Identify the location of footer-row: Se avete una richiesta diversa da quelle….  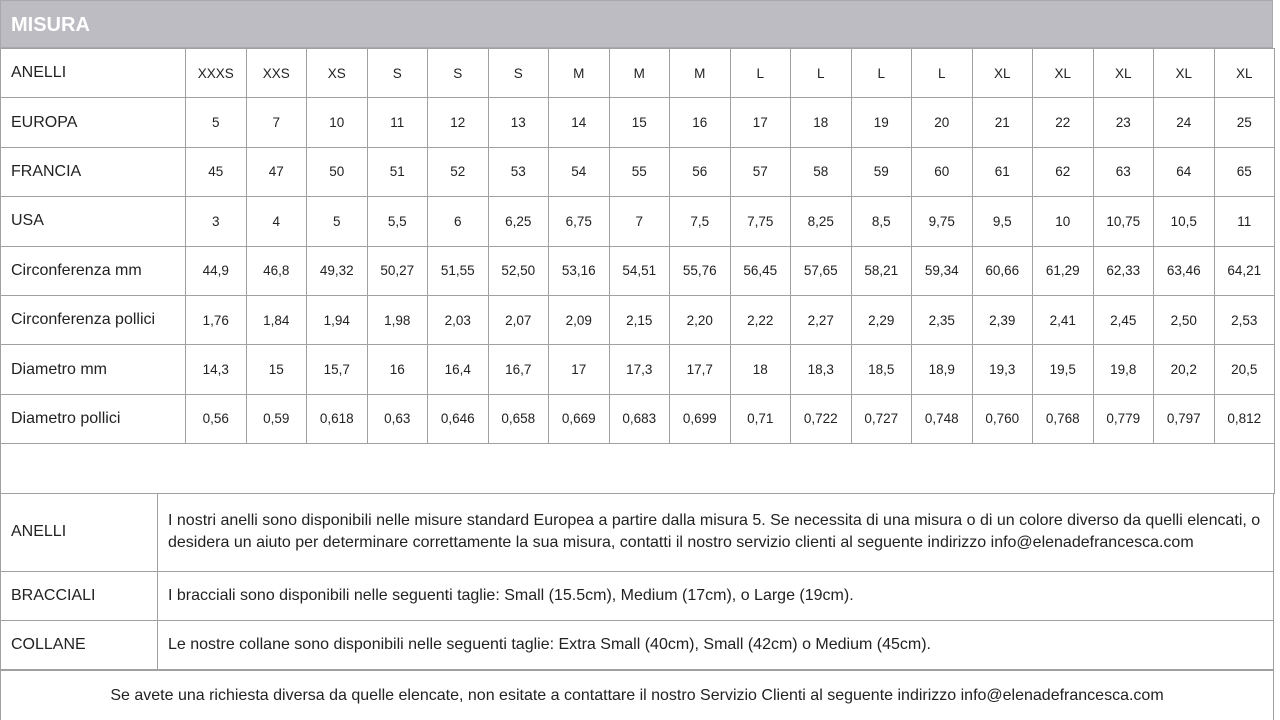
(637, 695).